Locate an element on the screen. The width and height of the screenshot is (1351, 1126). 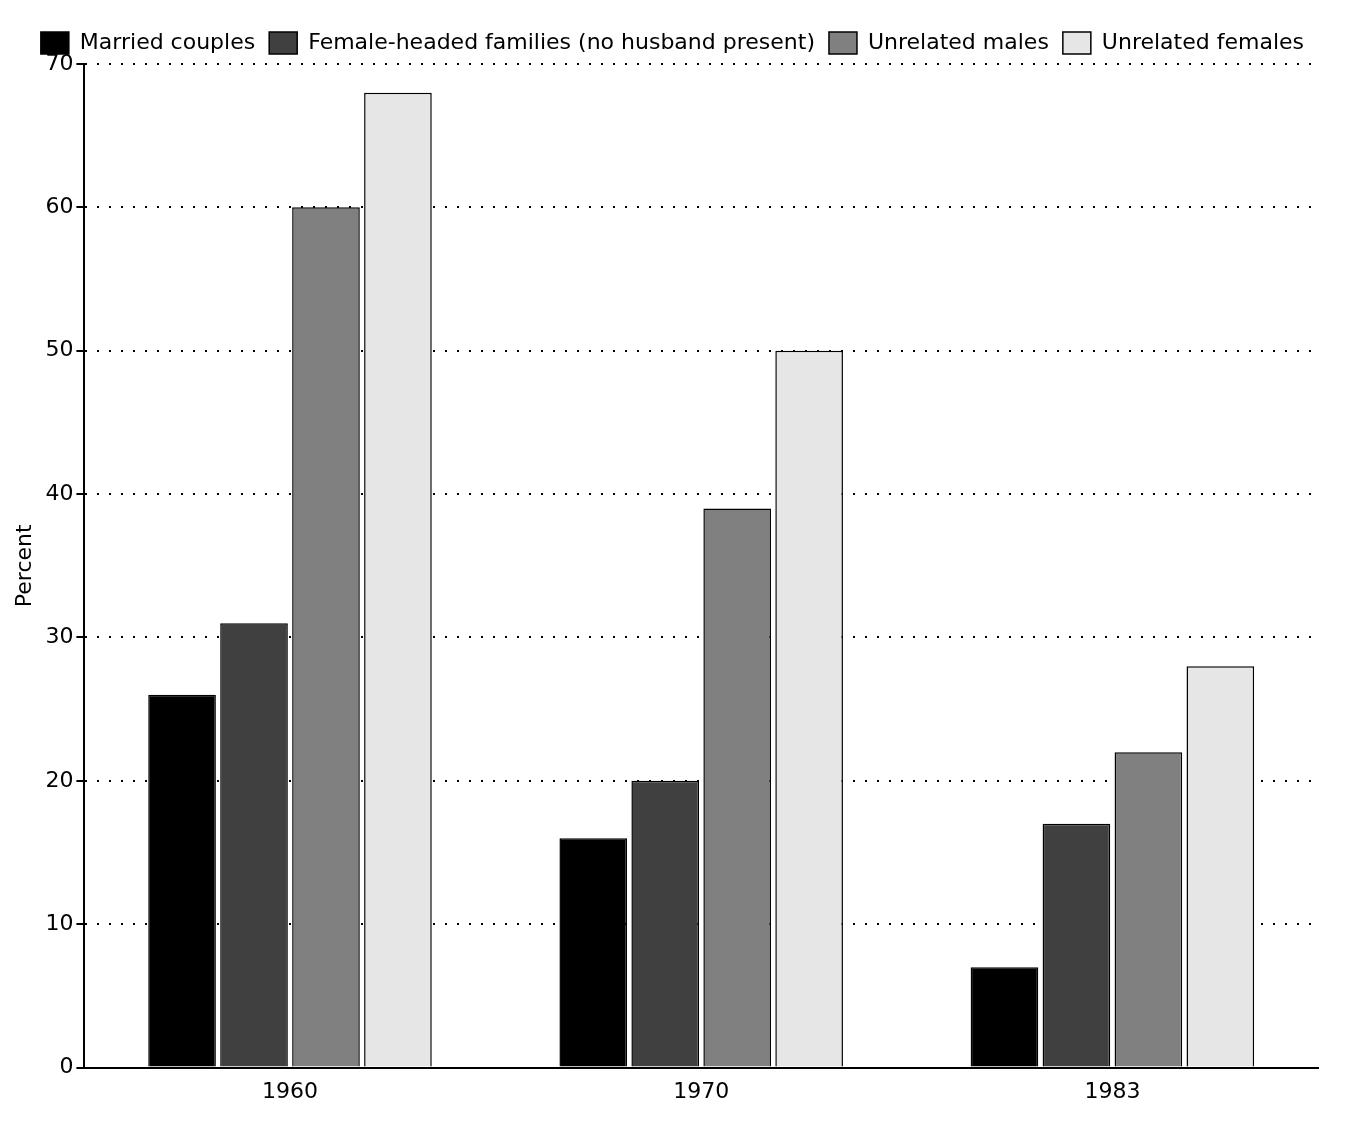
y-tick-label: 40 is located at coordinates (59, 492).